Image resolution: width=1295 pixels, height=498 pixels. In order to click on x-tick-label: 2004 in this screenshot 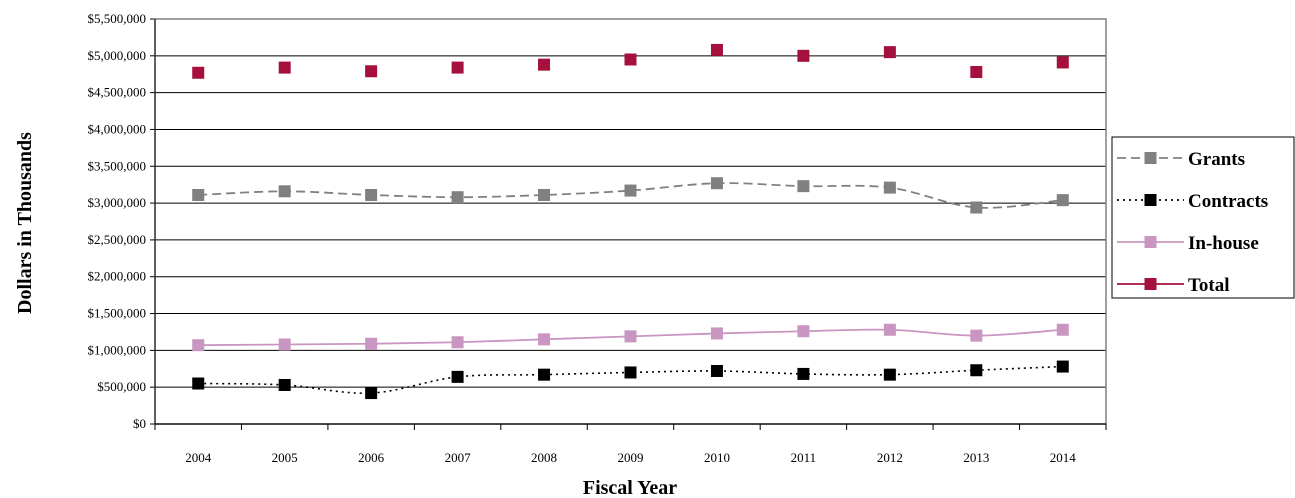, I will do `click(198, 457)`.